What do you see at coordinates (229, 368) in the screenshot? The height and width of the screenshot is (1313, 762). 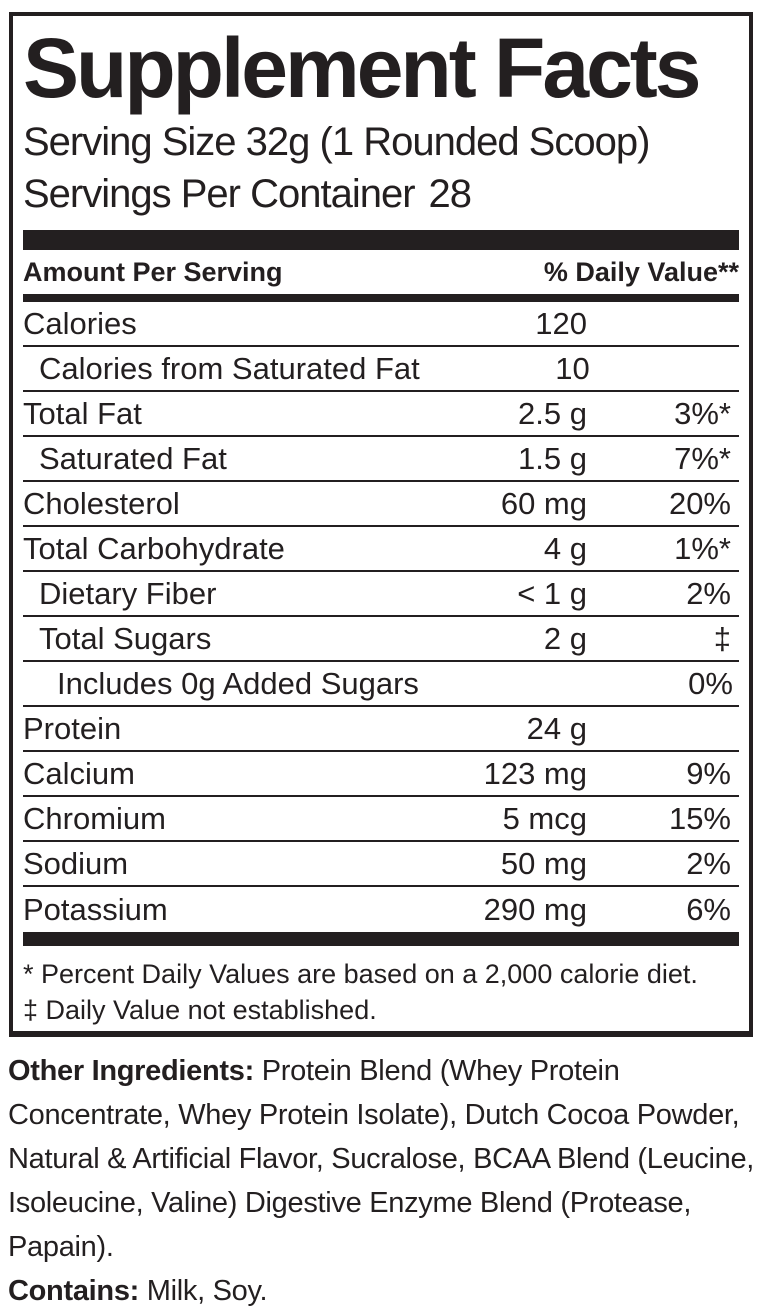 I see `nutrient-label: Calories from Saturated Fat` at bounding box center [229, 368].